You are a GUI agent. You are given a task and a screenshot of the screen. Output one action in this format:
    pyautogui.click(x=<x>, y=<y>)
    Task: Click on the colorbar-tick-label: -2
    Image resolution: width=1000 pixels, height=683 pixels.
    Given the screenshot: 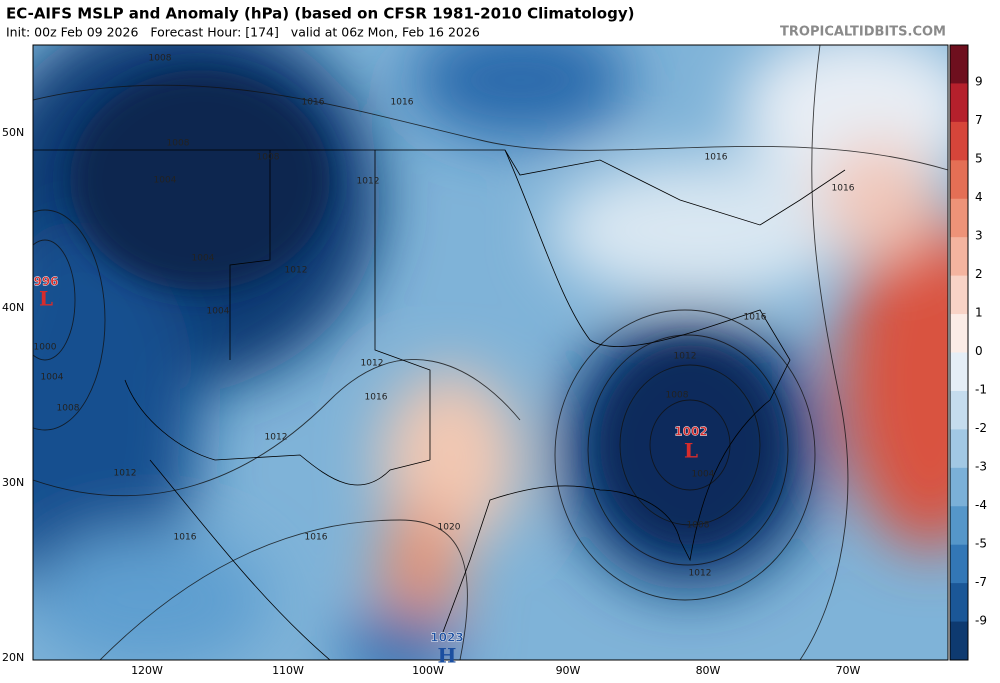 What is the action you would take?
    pyautogui.click(x=981, y=428)
    